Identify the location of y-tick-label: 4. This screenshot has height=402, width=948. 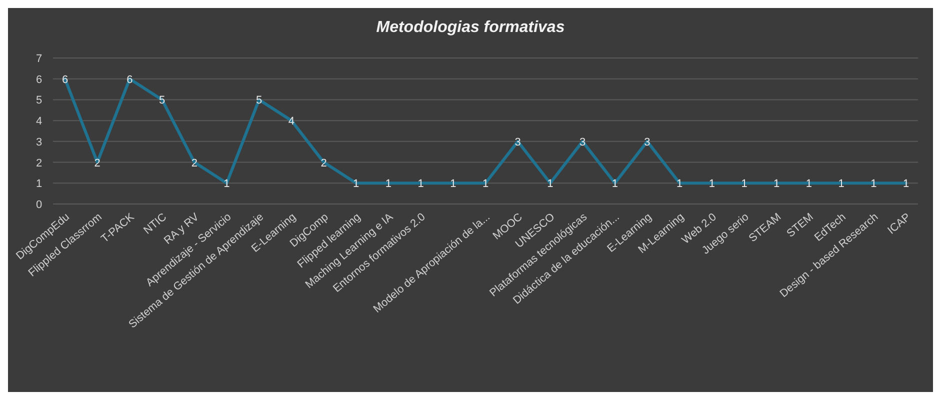
(39, 122).